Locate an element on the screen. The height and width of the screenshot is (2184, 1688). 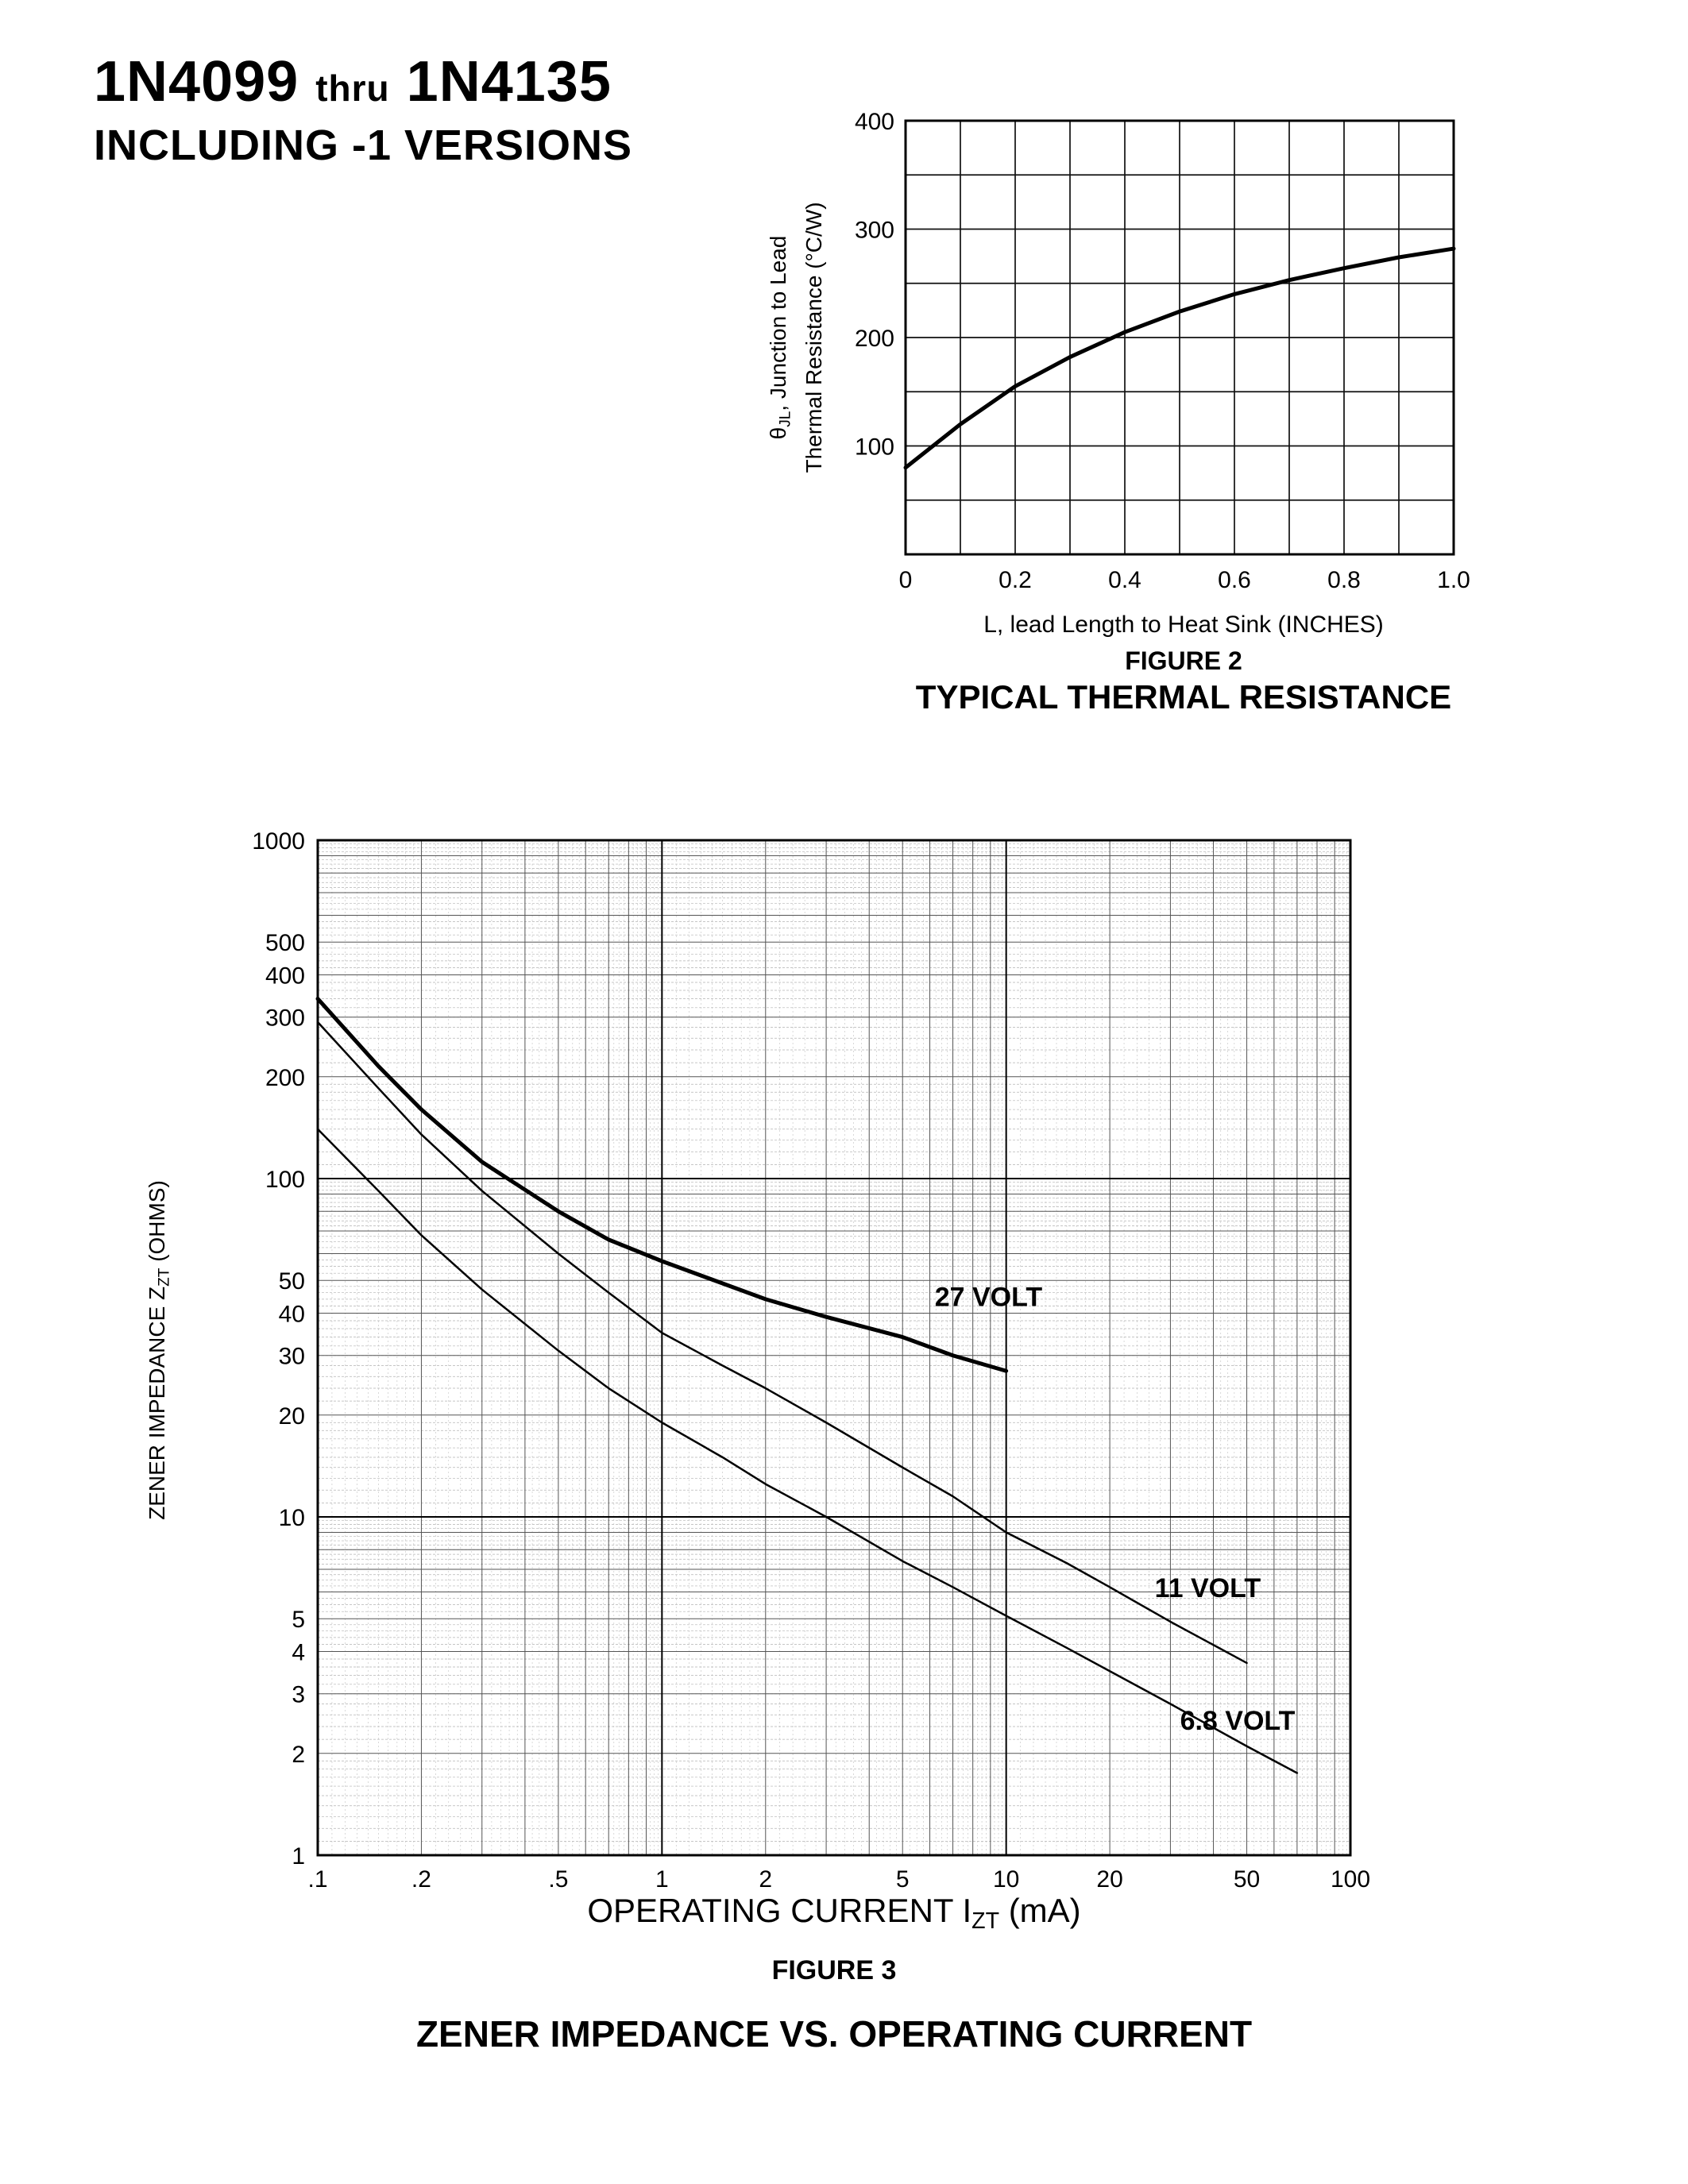
label-part: OPERATING CURRENT I is located at coordinates (780, 1911).